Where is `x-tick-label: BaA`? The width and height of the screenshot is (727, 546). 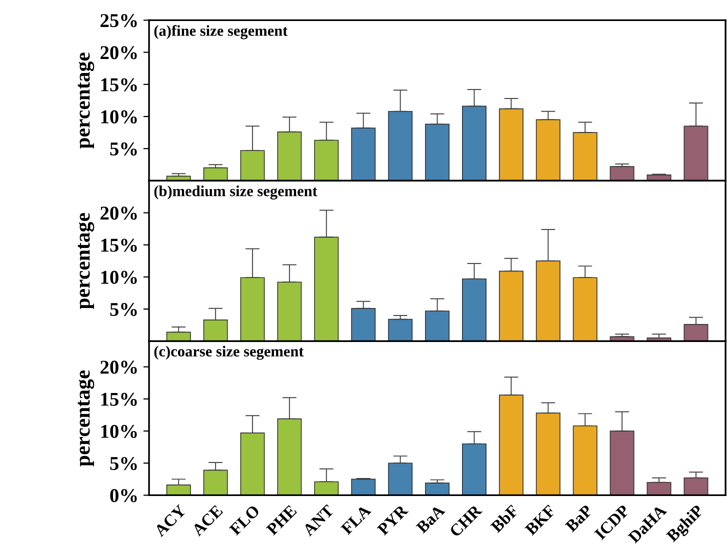
x-tick-label: BaA is located at coordinates (431, 519).